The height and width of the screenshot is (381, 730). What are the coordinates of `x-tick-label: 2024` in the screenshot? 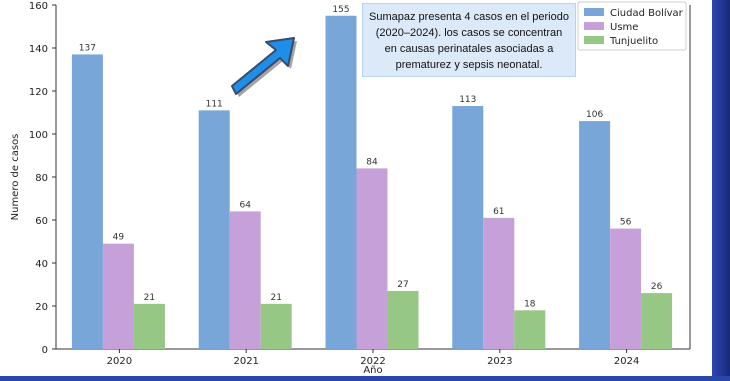 It's located at (626, 361).